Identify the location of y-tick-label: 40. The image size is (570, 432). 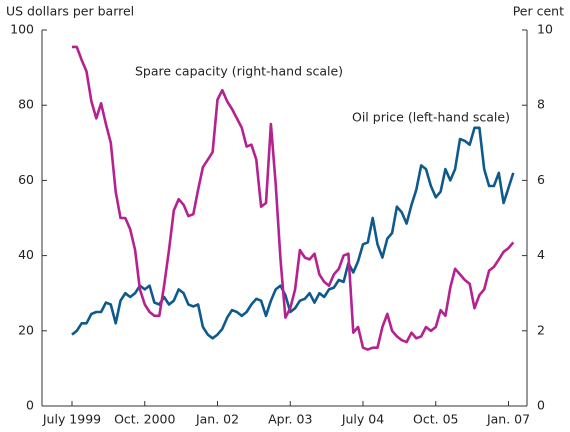
(26, 254).